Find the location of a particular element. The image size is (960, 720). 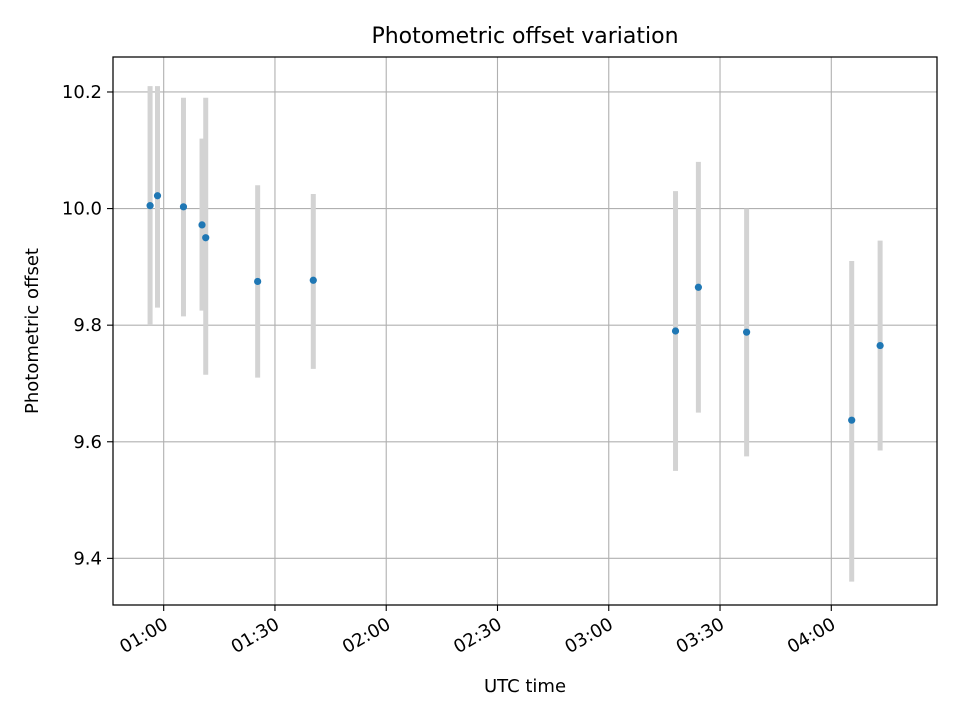

y-tick-label: 10.2 is located at coordinates (82, 92).